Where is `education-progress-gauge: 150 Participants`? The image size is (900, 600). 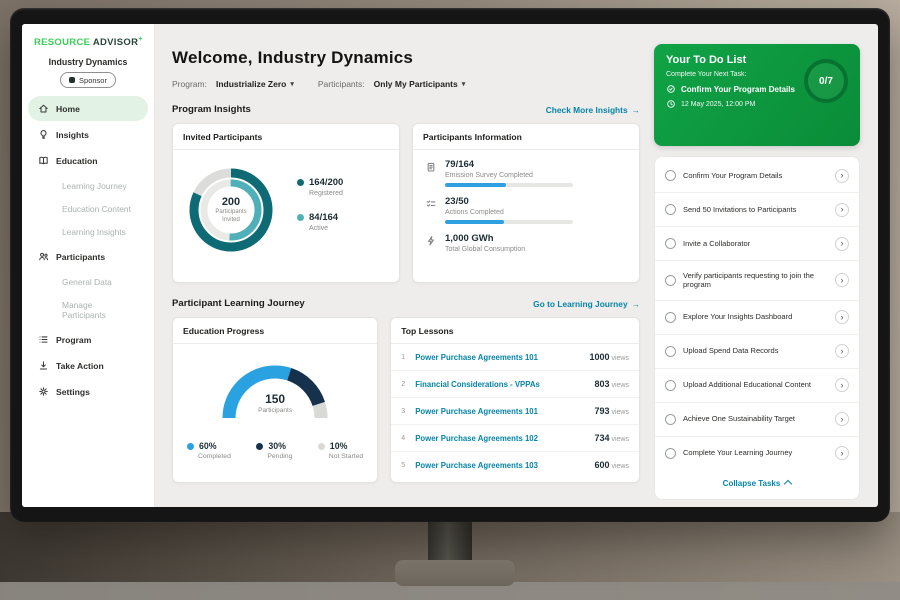 education-progress-gauge: 150 Participants is located at coordinates (275, 393).